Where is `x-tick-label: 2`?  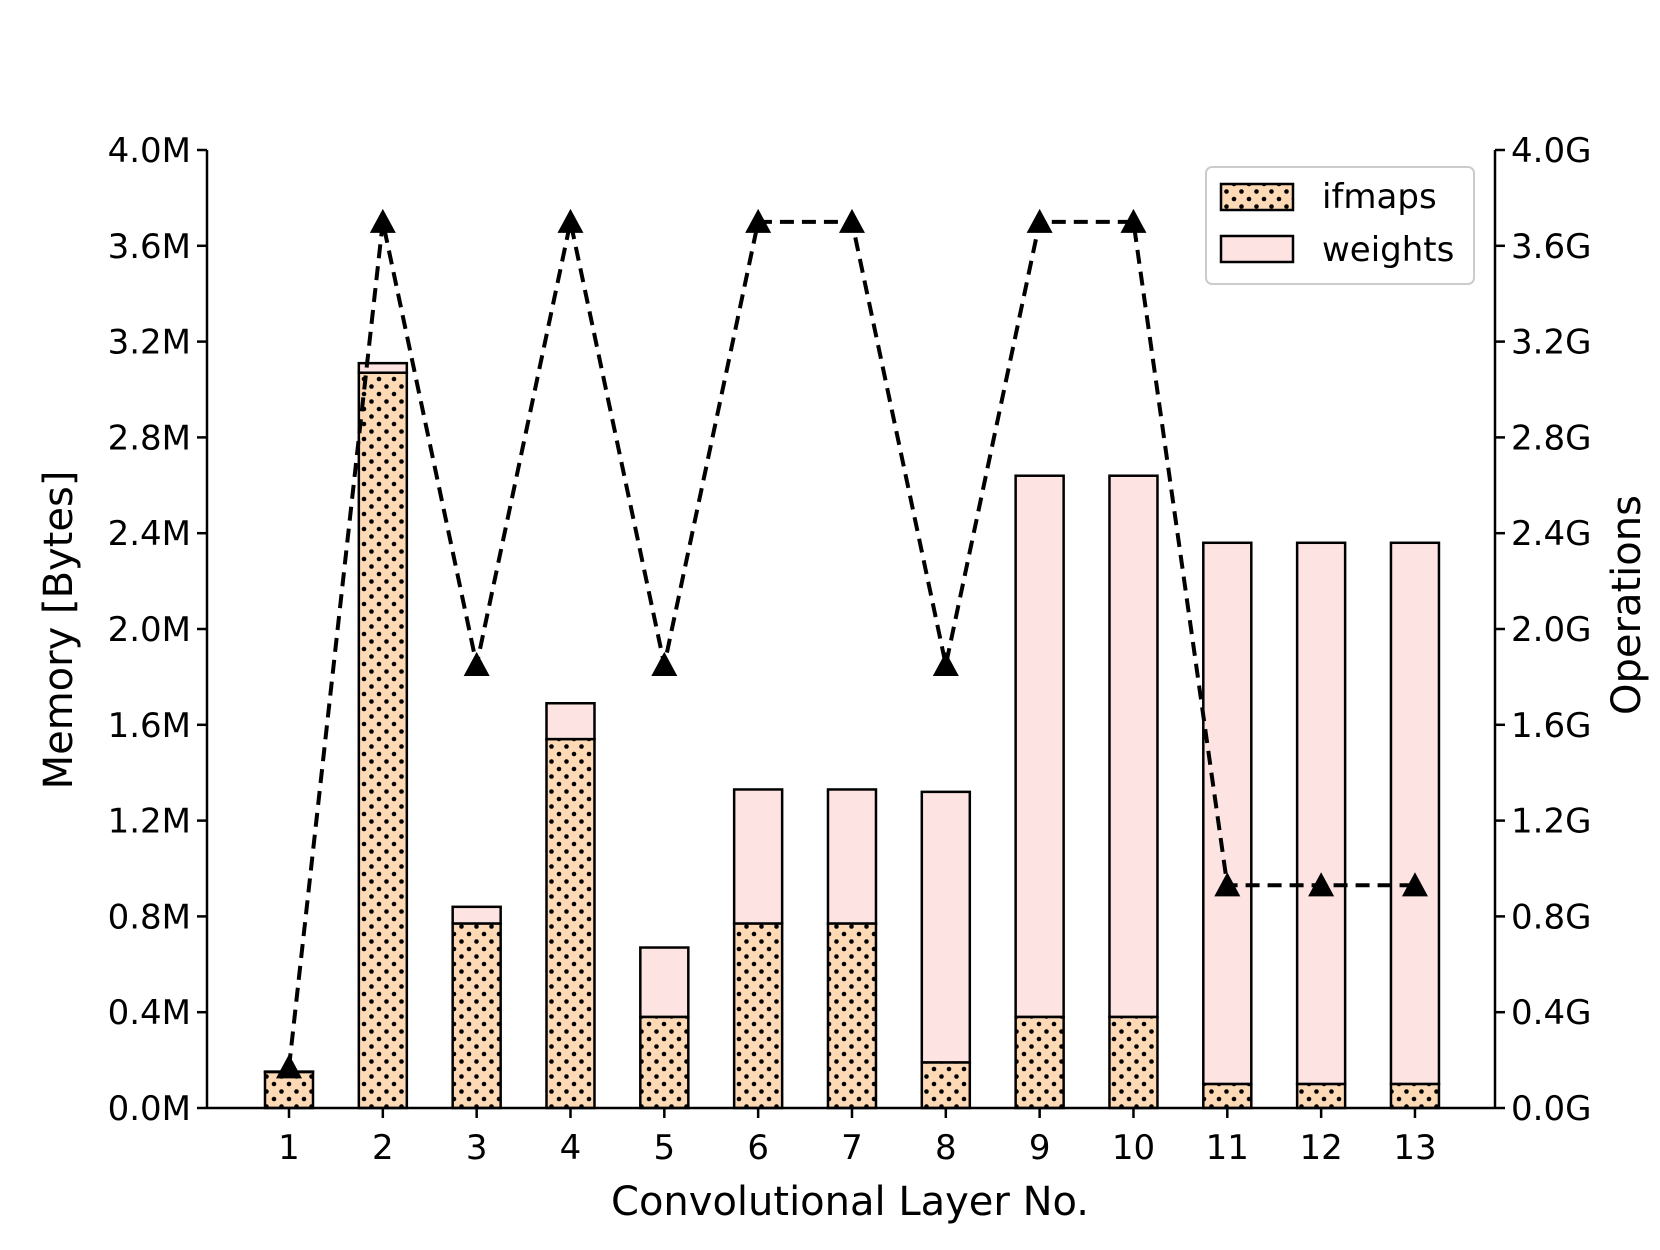
x-tick-label: 2 is located at coordinates (383, 1148).